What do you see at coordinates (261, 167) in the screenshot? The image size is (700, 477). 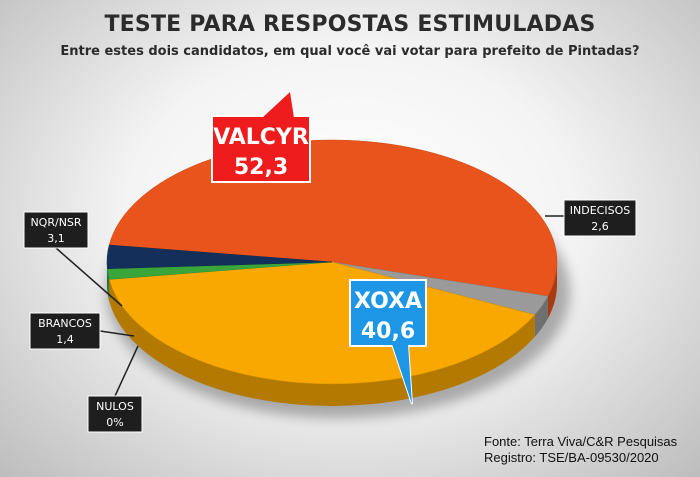 I see `valcyr-value: 52,3` at bounding box center [261, 167].